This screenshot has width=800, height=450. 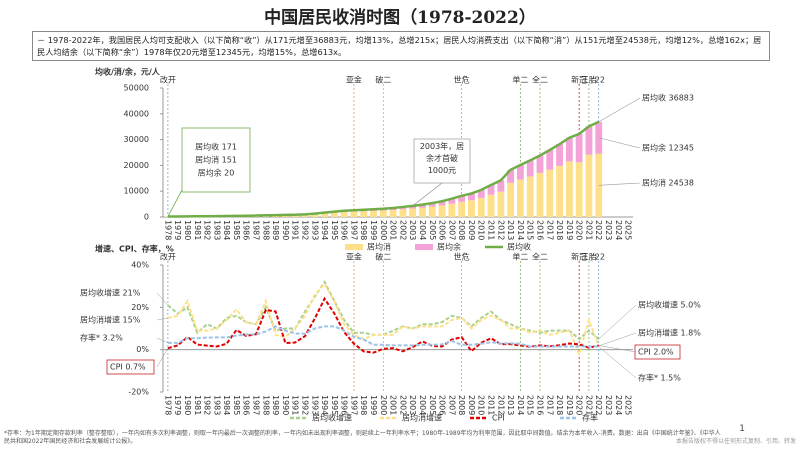 What do you see at coordinates (400, 18) in the screenshot?
I see `title: 中国居民收消时图（1978-2022）` at bounding box center [400, 18].